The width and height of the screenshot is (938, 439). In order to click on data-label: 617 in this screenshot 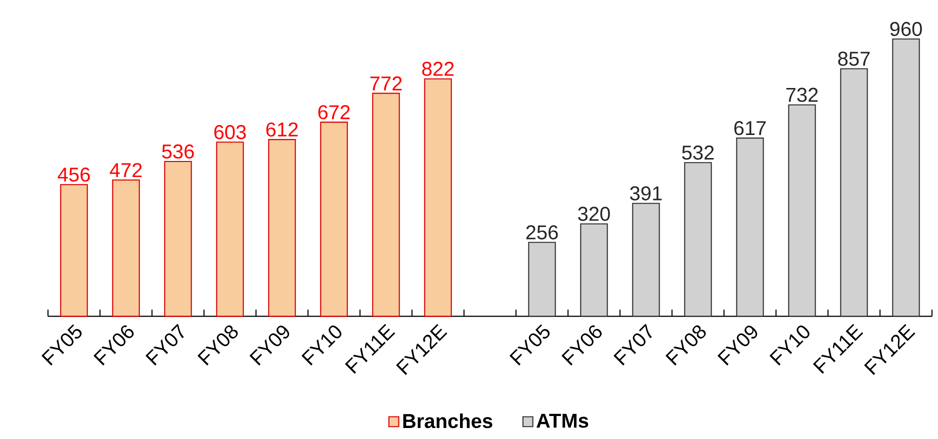, I will do `click(750, 128)`.